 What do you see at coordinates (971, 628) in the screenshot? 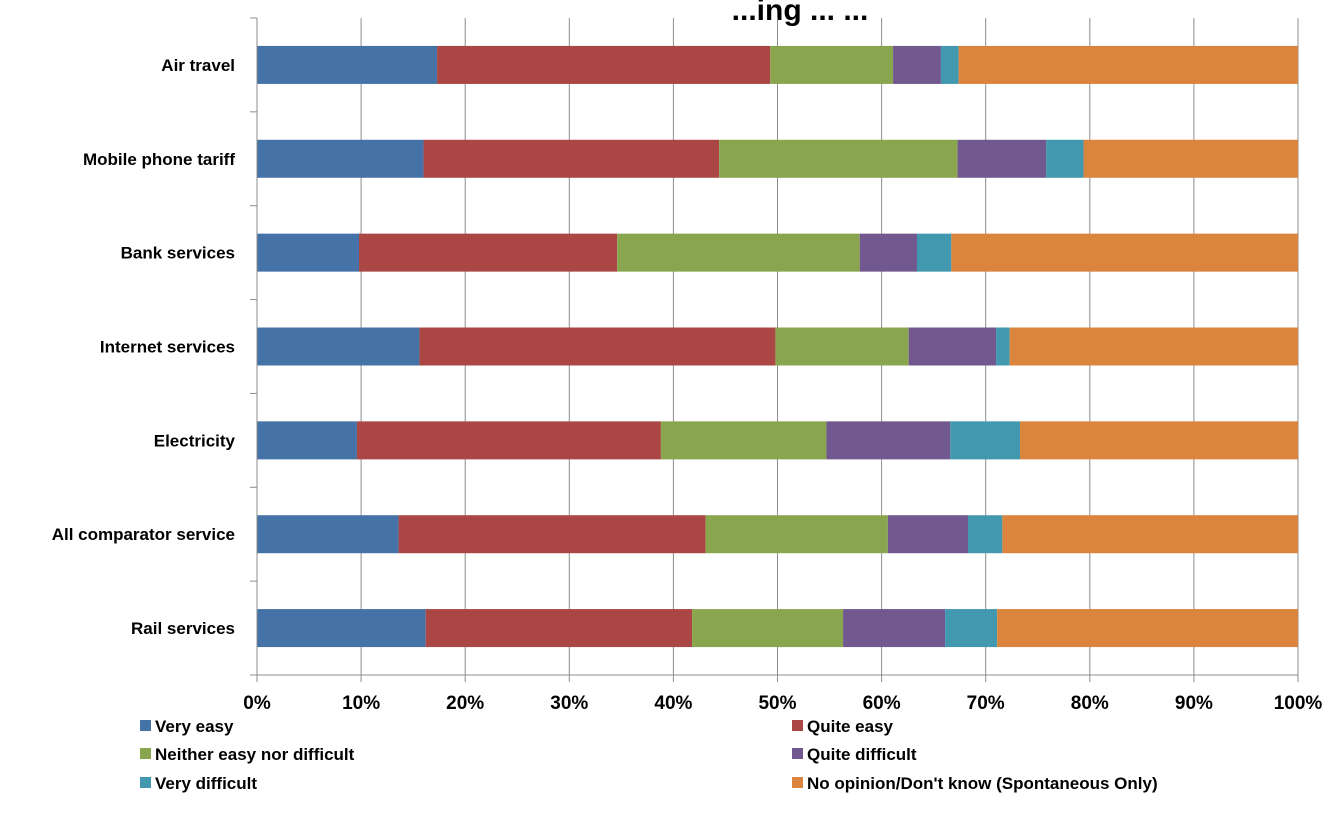
I see `bar-rail-services-very-difficult` at bounding box center [971, 628].